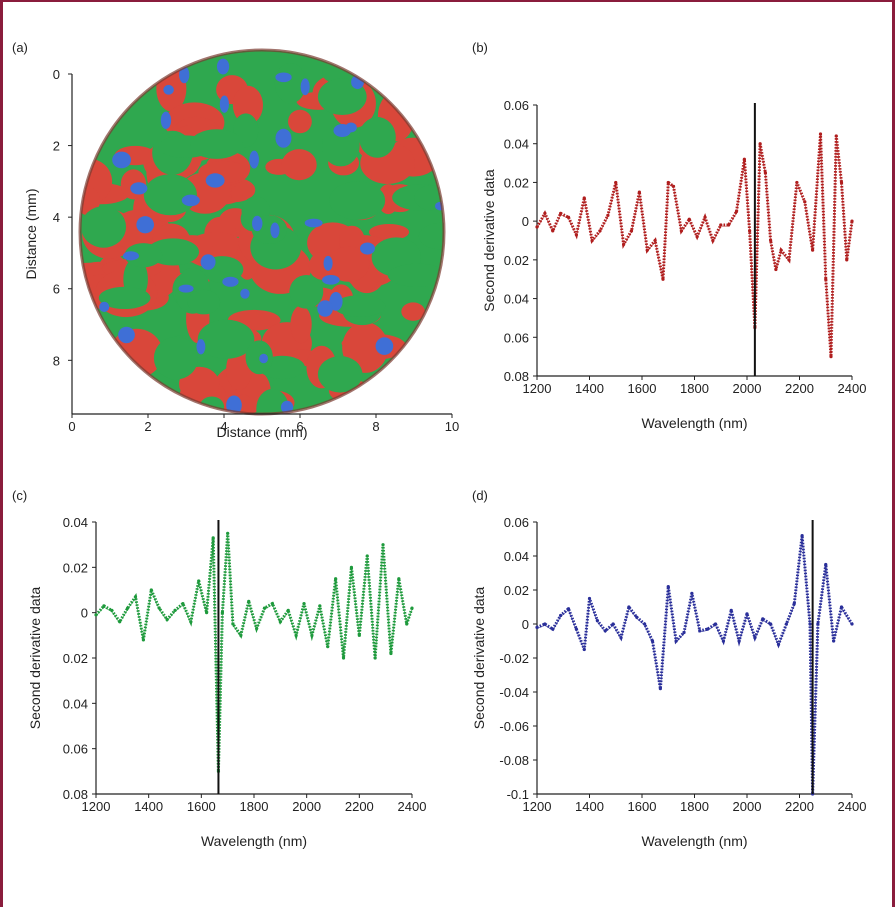  What do you see at coordinates (694, 423) in the screenshot?
I see `x-axis-label: Wavelength (nm)` at bounding box center [694, 423].